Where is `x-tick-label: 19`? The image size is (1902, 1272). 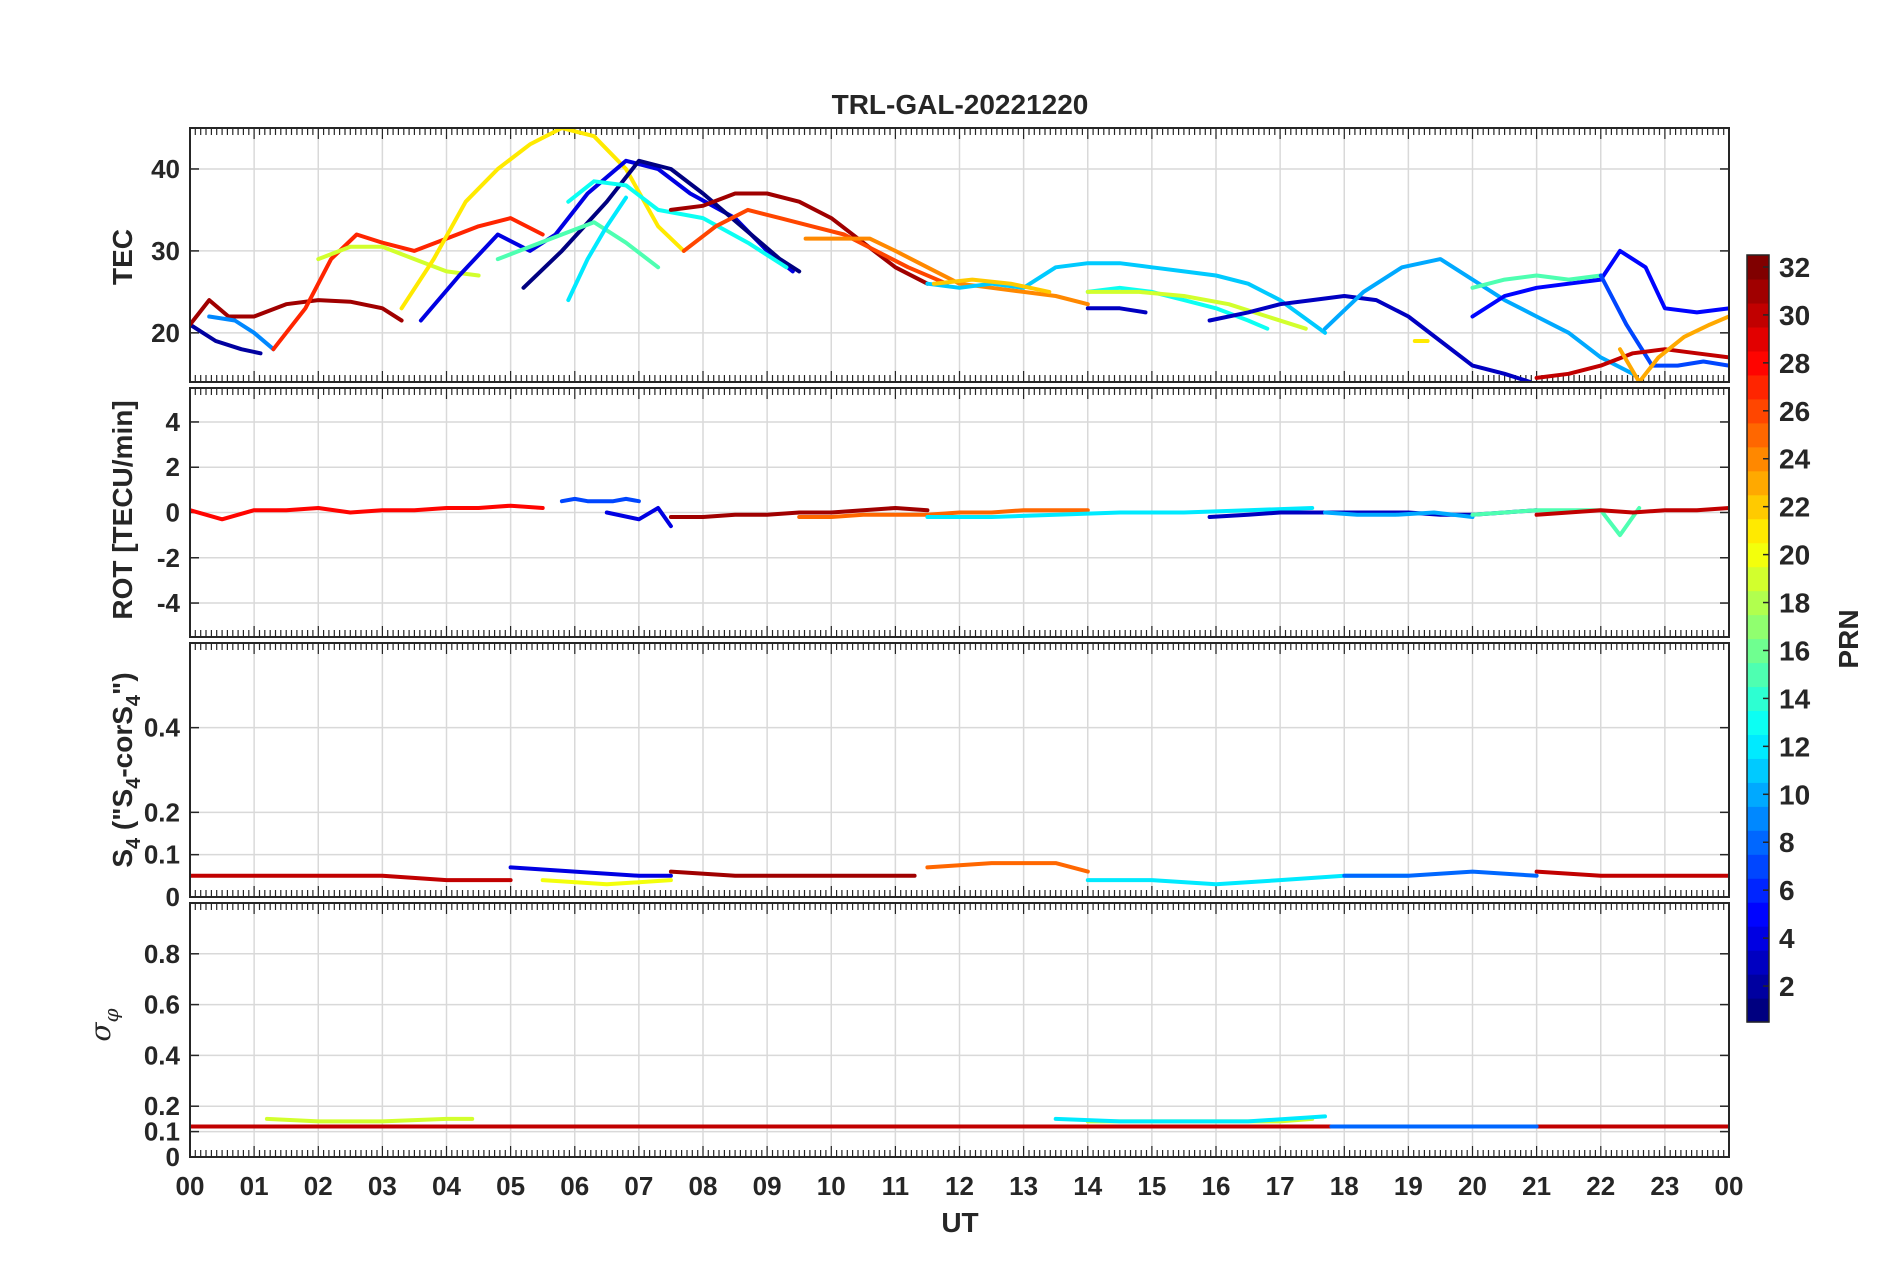 x-tick-label: 19 is located at coordinates (1408, 1186).